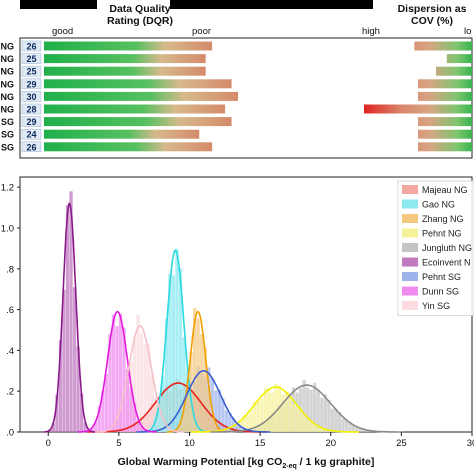 The width and height of the screenshot is (474, 474). I want to click on dqr-value-label: 26, so click(31, 147).